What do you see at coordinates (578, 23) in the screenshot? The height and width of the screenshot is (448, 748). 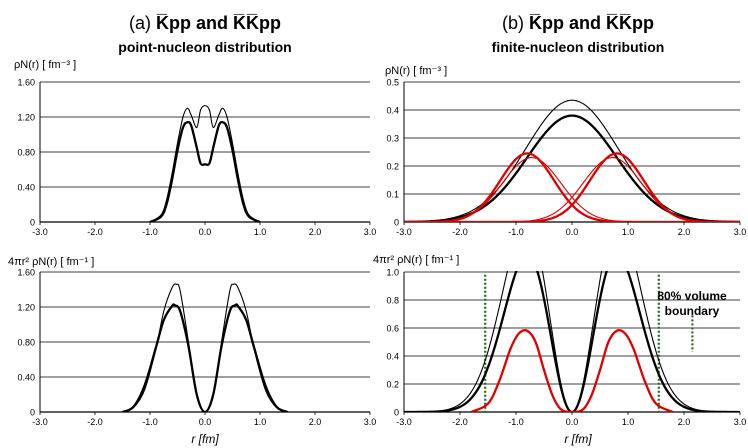 I see `right-title: (b) K̅pp and K̅K̅pp` at bounding box center [578, 23].